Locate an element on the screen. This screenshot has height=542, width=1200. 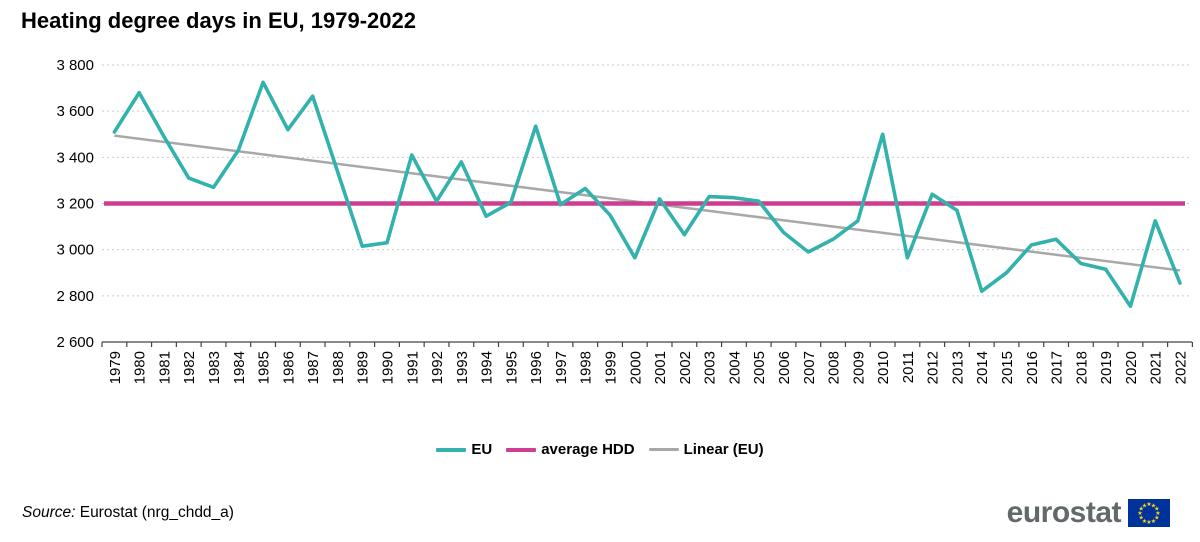
chart-title: Heating degree days in EU, 1979-2022 is located at coordinates (218, 20).